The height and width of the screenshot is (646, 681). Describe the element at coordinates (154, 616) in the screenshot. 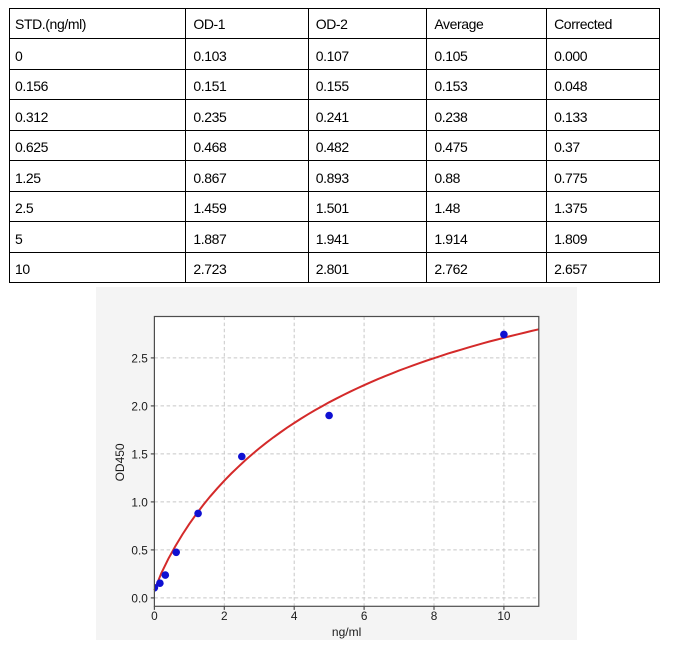

I see `svg-text: 0` at that location.